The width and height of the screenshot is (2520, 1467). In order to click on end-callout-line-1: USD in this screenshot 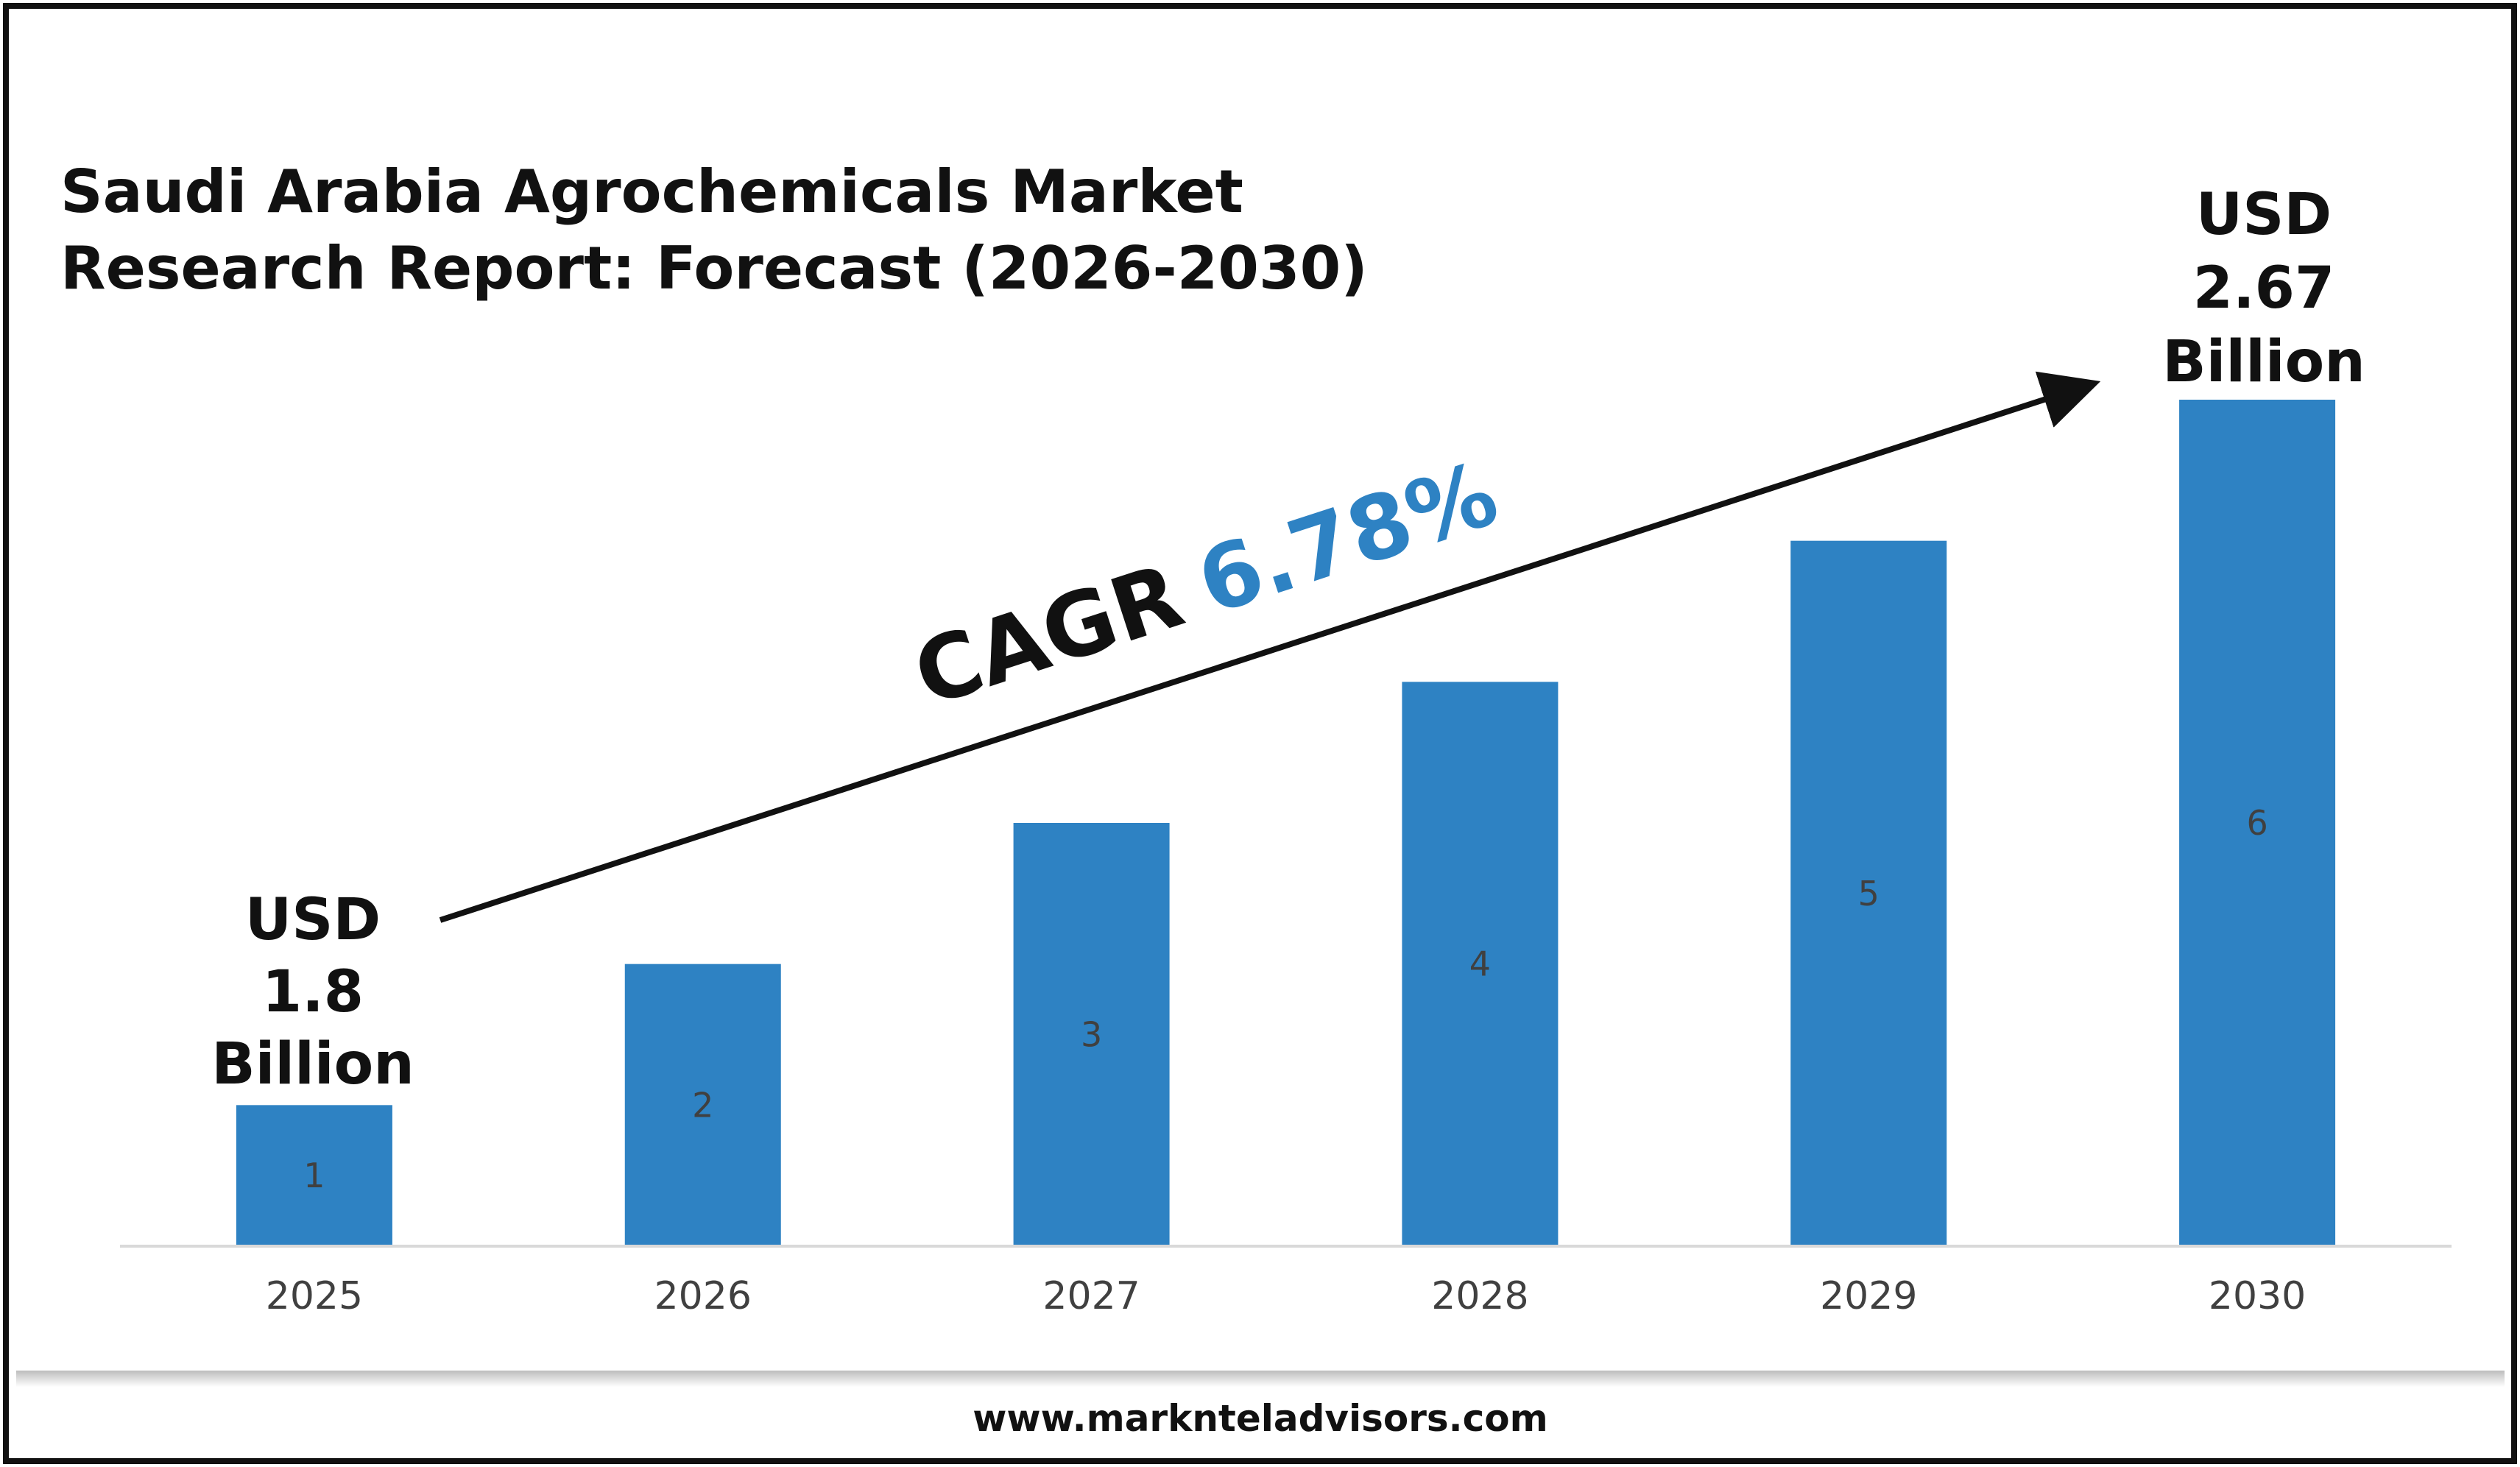, I will do `click(2264, 215)`.